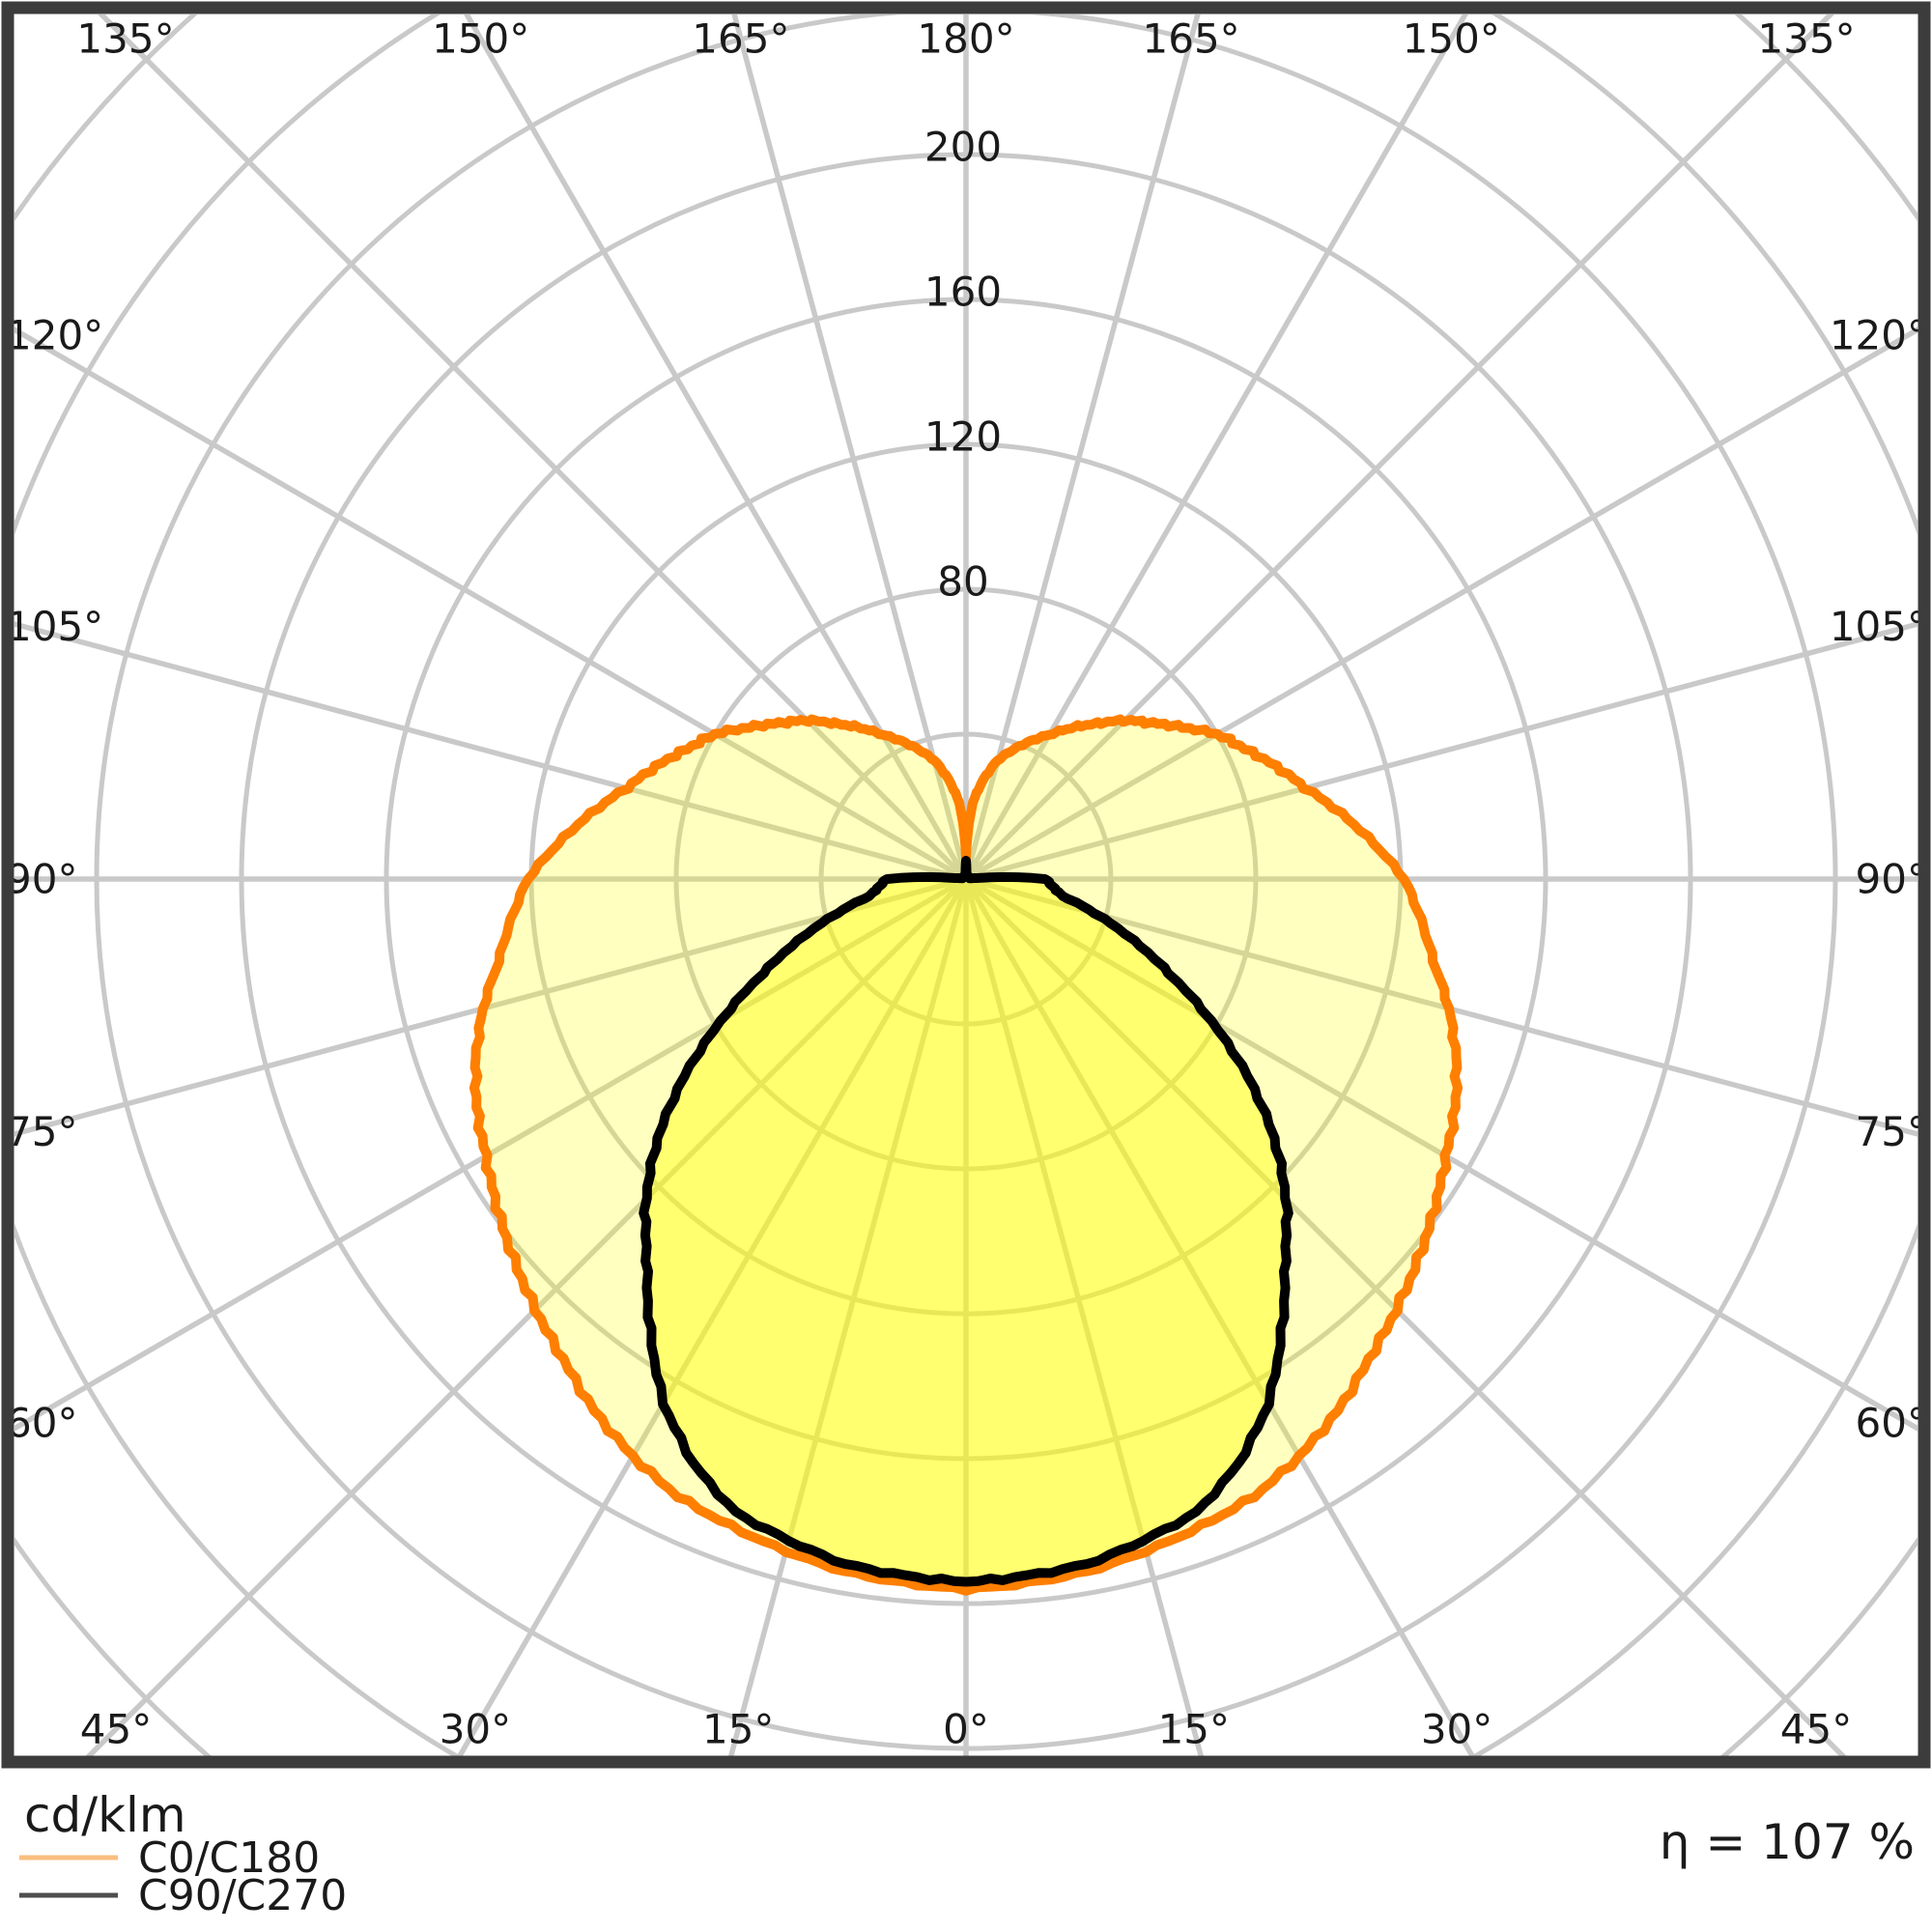 This screenshot has height=1932, width=1932. What do you see at coordinates (963, 147) in the screenshot?
I see `radial-tick-label: 200` at bounding box center [963, 147].